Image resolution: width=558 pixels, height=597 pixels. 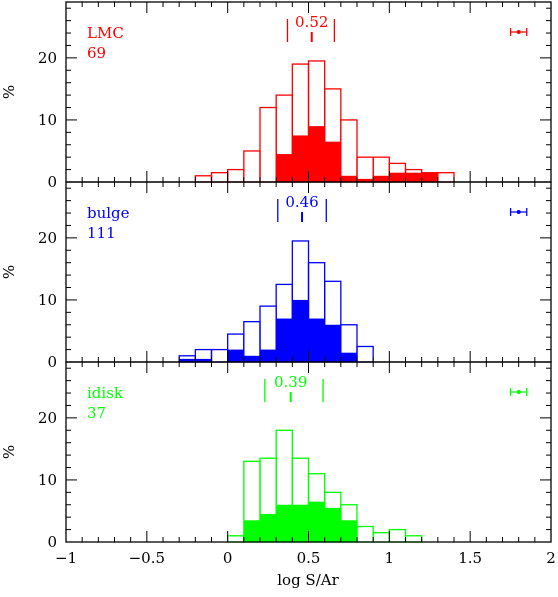 What do you see at coordinates (66, 558) in the screenshot?
I see `x-tick-label: −1` at bounding box center [66, 558].